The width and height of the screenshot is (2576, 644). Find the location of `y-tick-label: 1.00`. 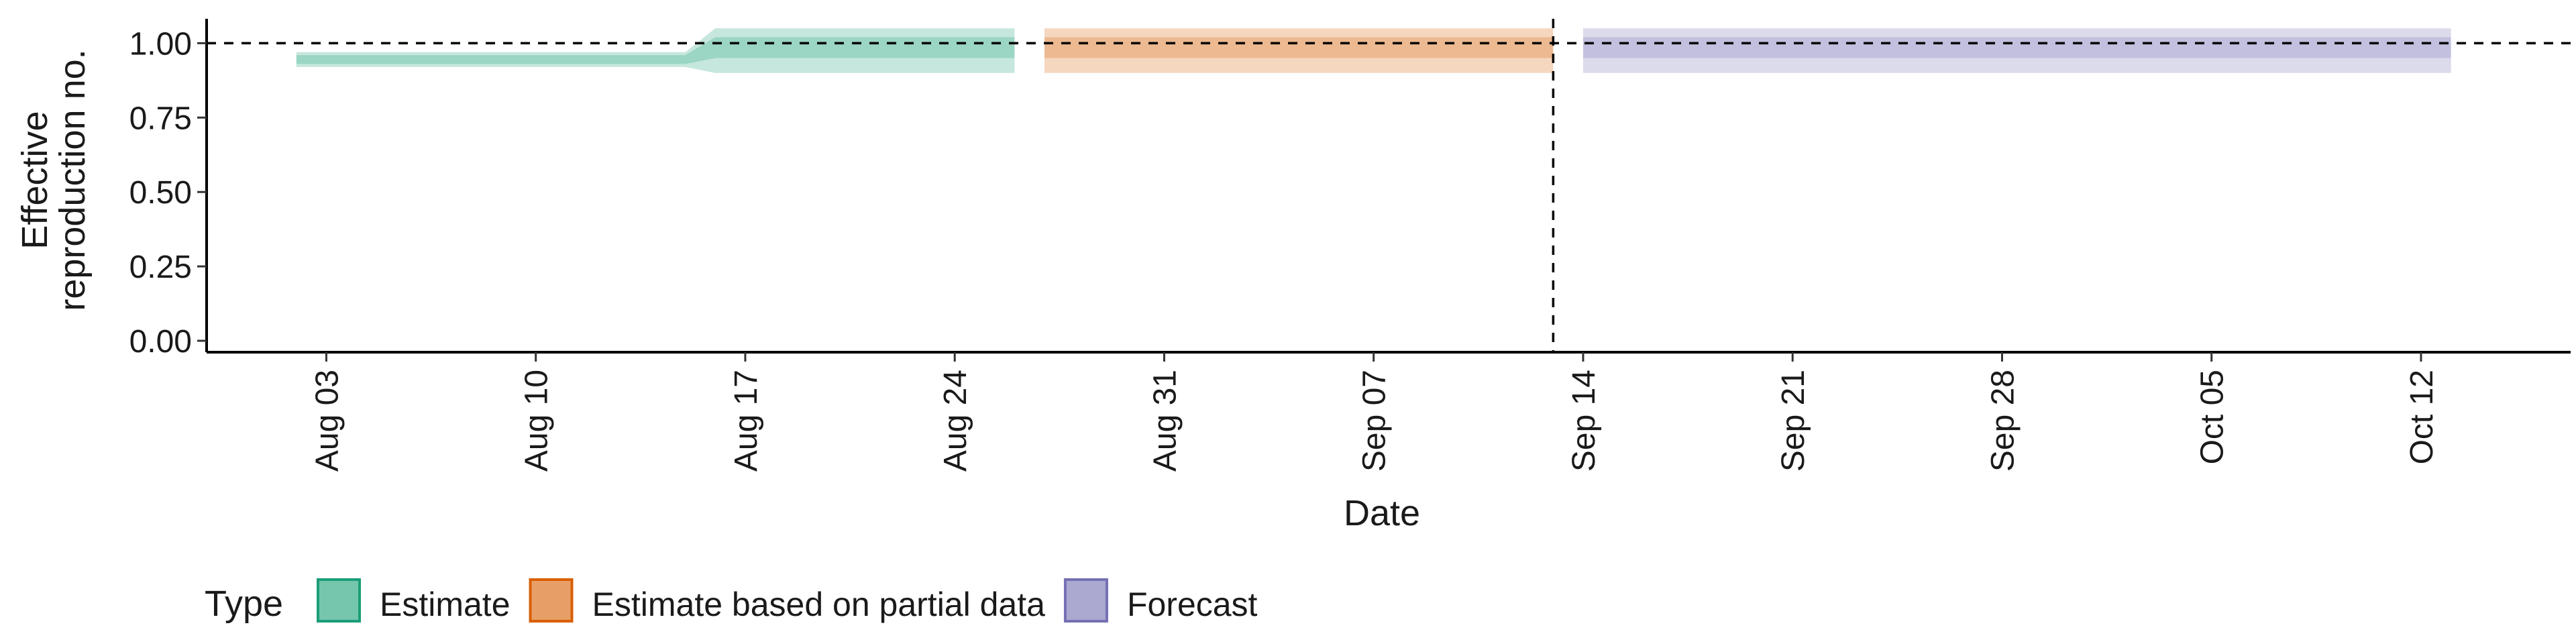

y-tick-label: 1.00 is located at coordinates (160, 44).